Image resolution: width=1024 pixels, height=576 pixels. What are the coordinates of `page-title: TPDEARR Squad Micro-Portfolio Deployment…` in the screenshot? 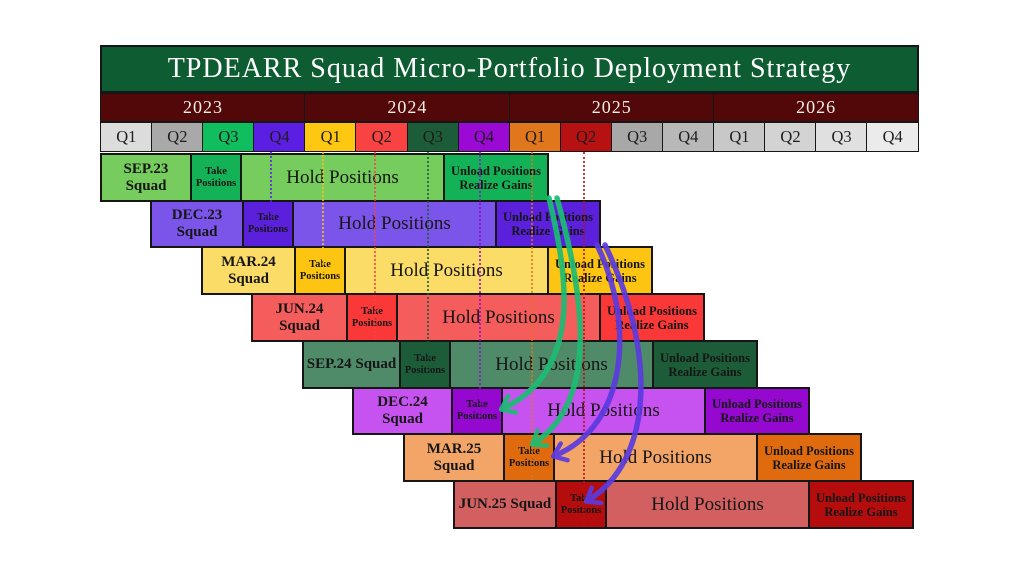 It's located at (509, 69).